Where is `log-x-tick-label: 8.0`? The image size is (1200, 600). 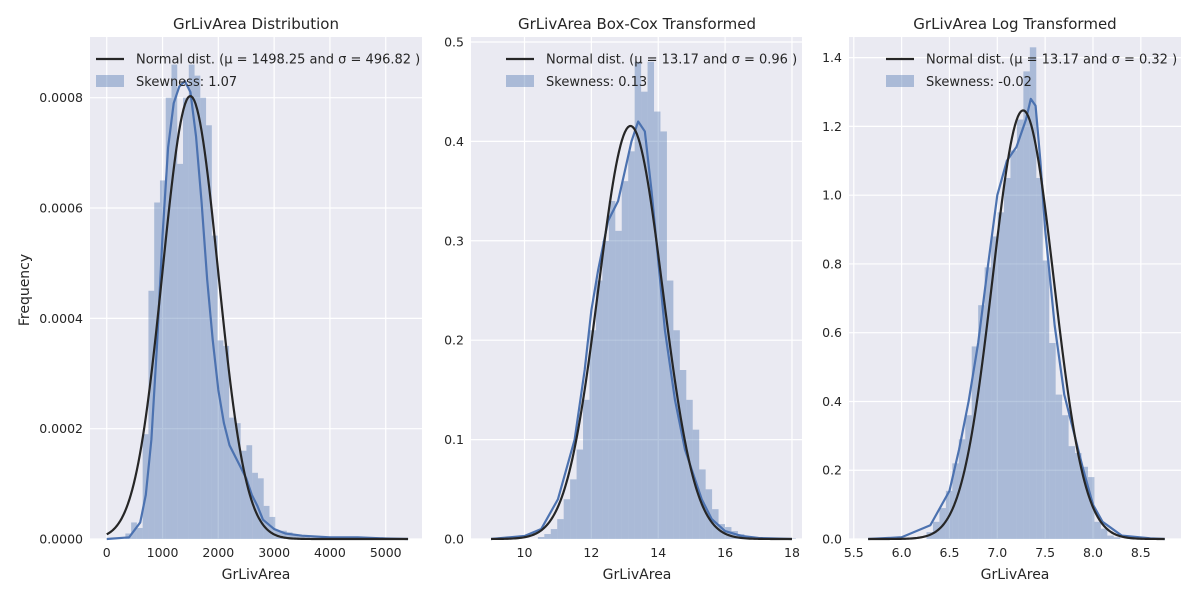
log-x-tick-label: 8.0 is located at coordinates (1093, 552).